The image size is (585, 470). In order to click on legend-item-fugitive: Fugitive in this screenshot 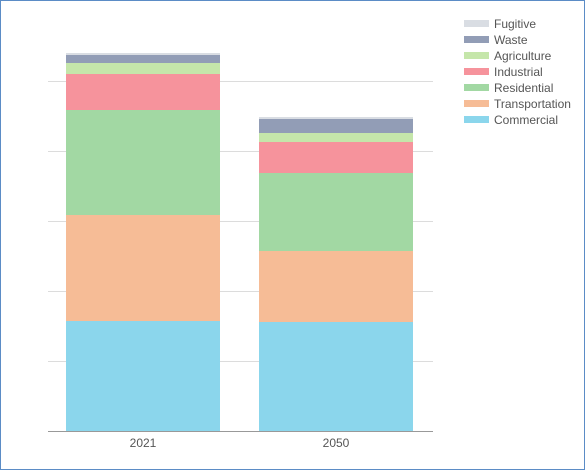, I will do `click(500, 24)`.